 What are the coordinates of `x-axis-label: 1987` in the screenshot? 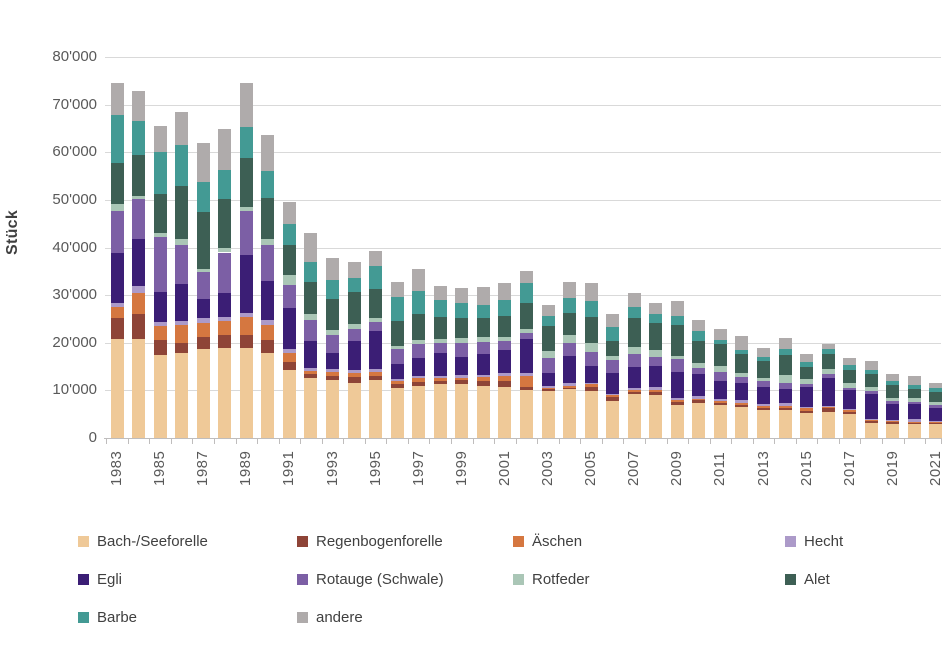 It's located at (203, 468).